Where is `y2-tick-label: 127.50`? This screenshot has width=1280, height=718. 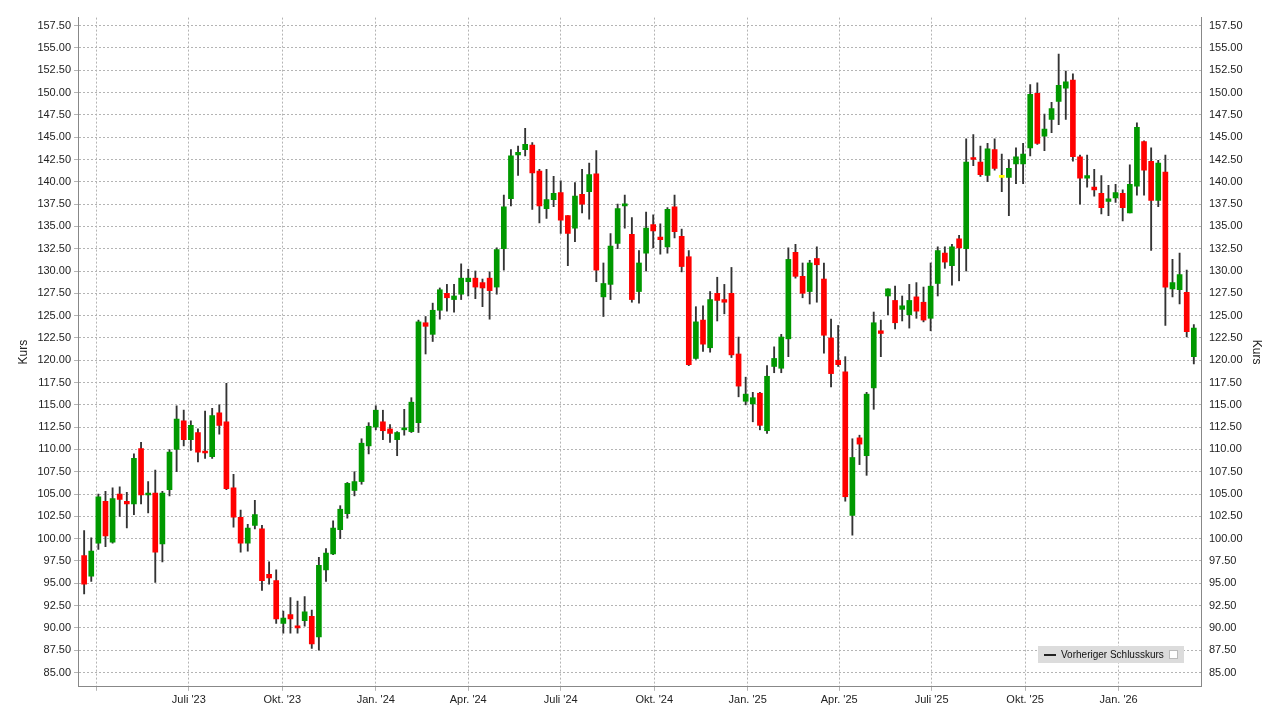 y2-tick-label: 127.50 is located at coordinates (1225, 292).